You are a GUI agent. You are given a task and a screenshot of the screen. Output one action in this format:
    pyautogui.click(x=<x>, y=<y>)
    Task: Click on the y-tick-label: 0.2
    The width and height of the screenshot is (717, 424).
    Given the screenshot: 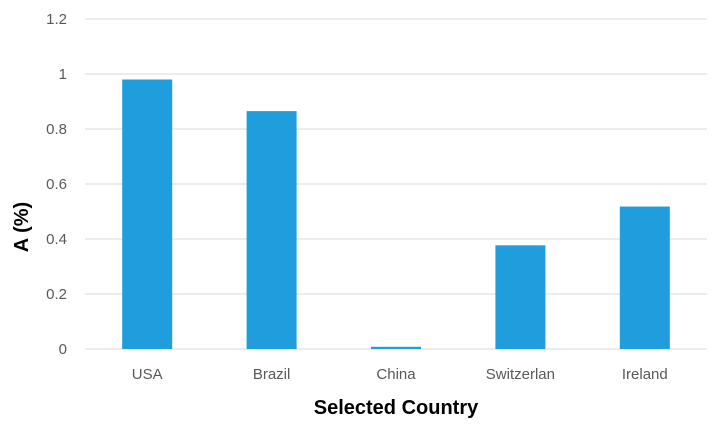 What is the action you would take?
    pyautogui.click(x=56, y=294)
    